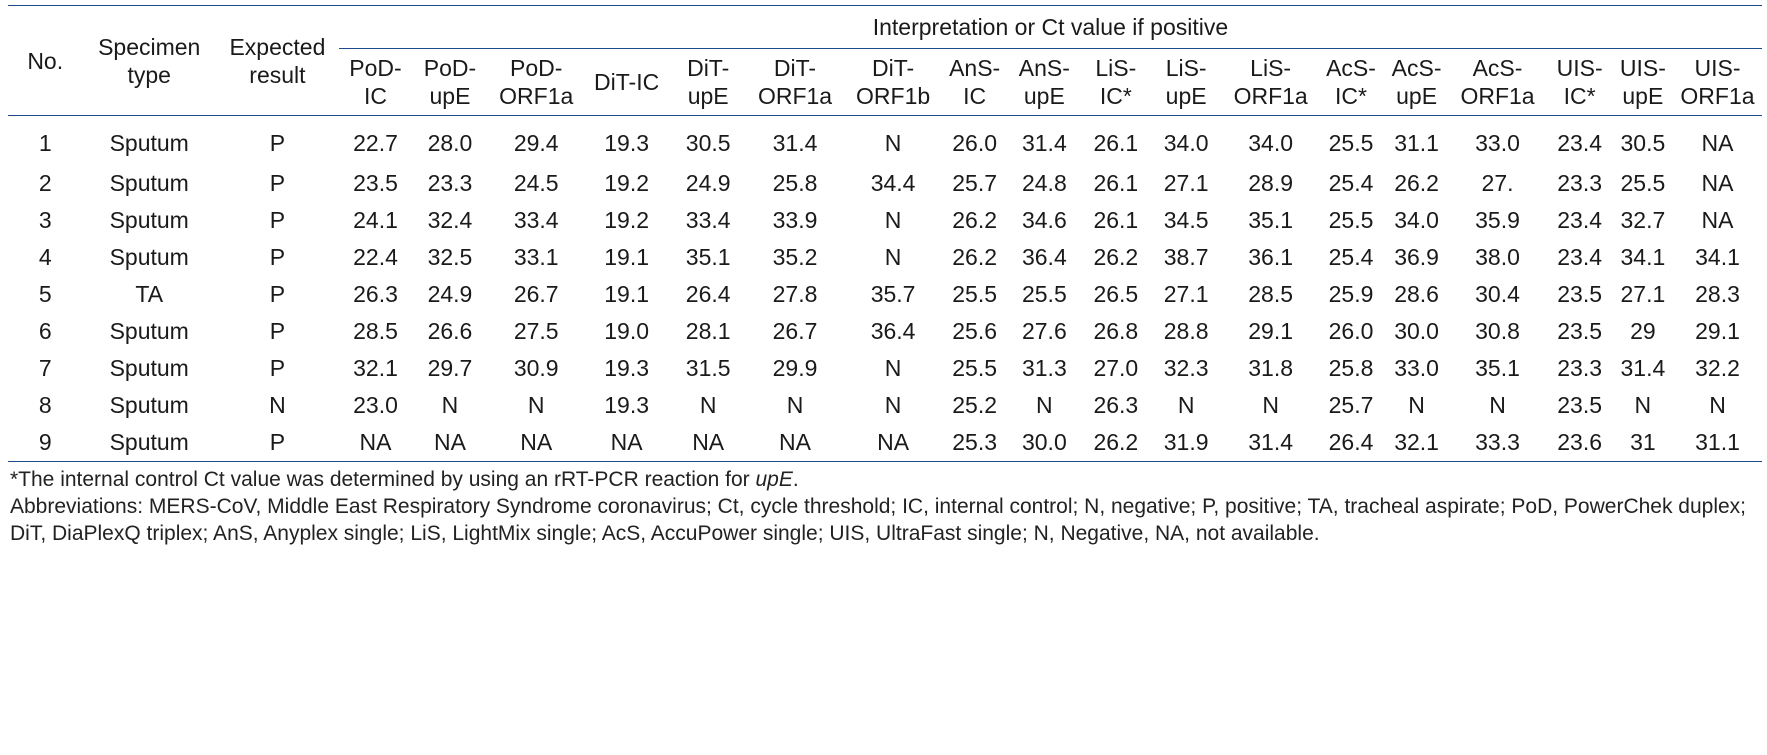 This screenshot has width=1767, height=755. What do you see at coordinates (795, 183) in the screenshot?
I see `value-cell: 25.8` at bounding box center [795, 183].